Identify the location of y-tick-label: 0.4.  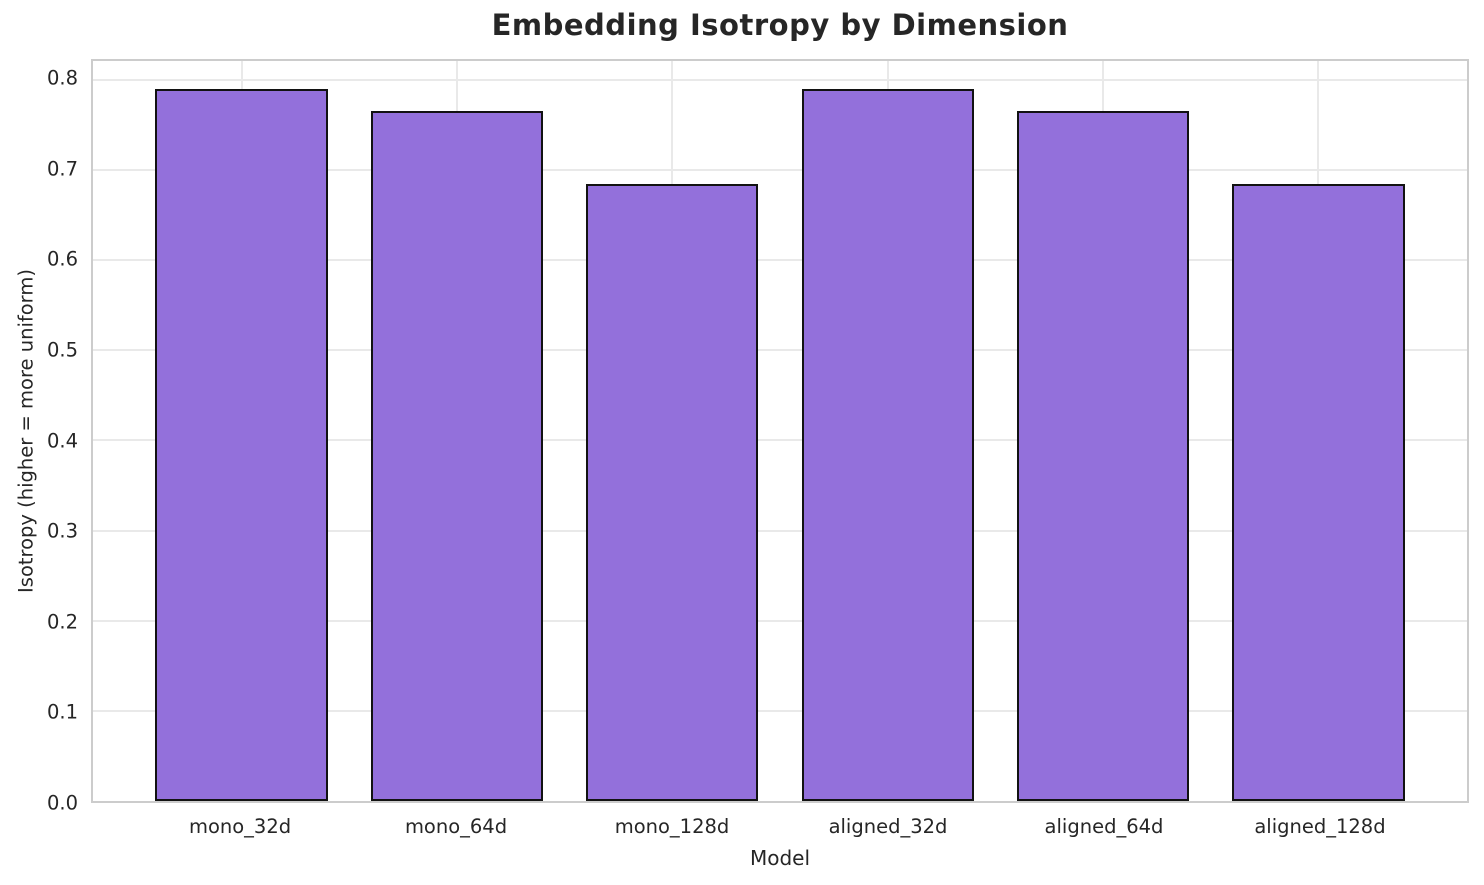
(62, 441).